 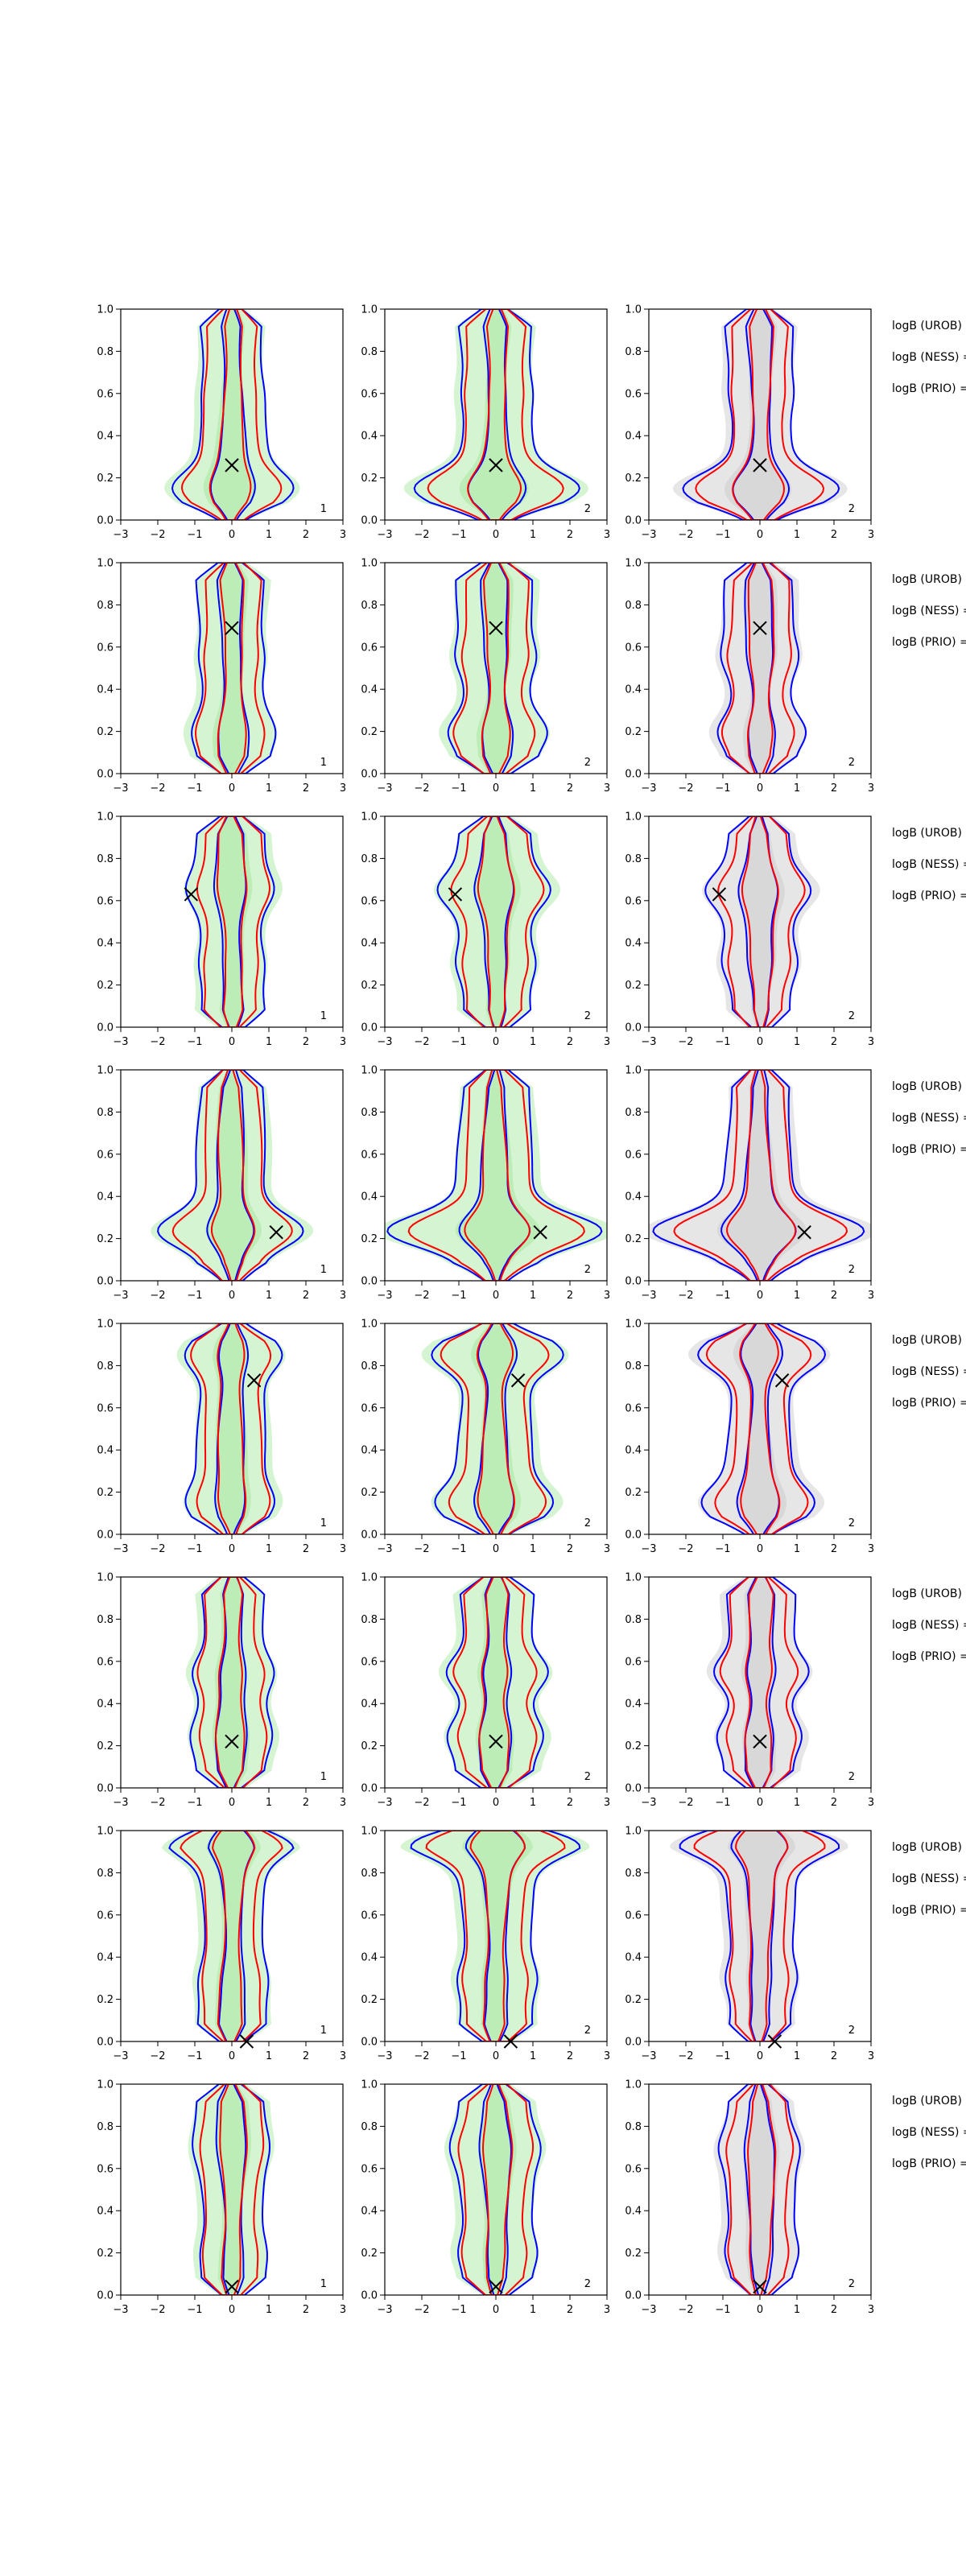 I want to click on contour-blue-outer, so click(x=229, y=921).